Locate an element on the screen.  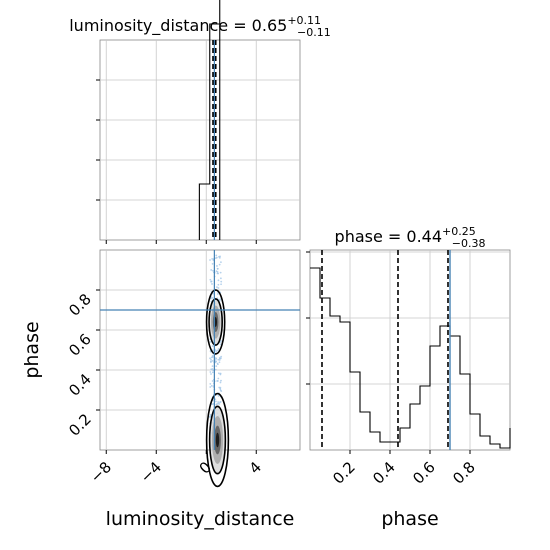
joint-frame is located at coordinates (200, 350).